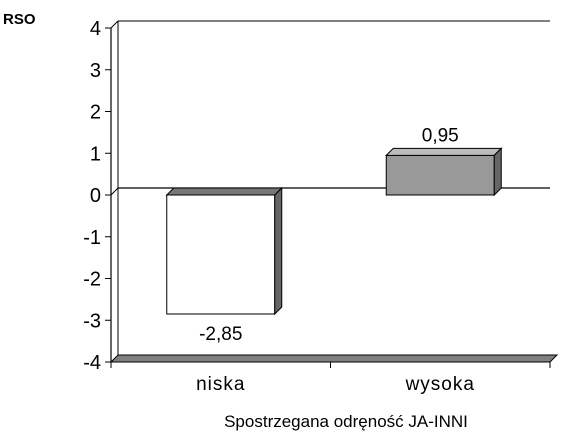 The width and height of the screenshot is (563, 435). What do you see at coordinates (95, 154) in the screenshot?
I see `y-tick-label: 1` at bounding box center [95, 154].